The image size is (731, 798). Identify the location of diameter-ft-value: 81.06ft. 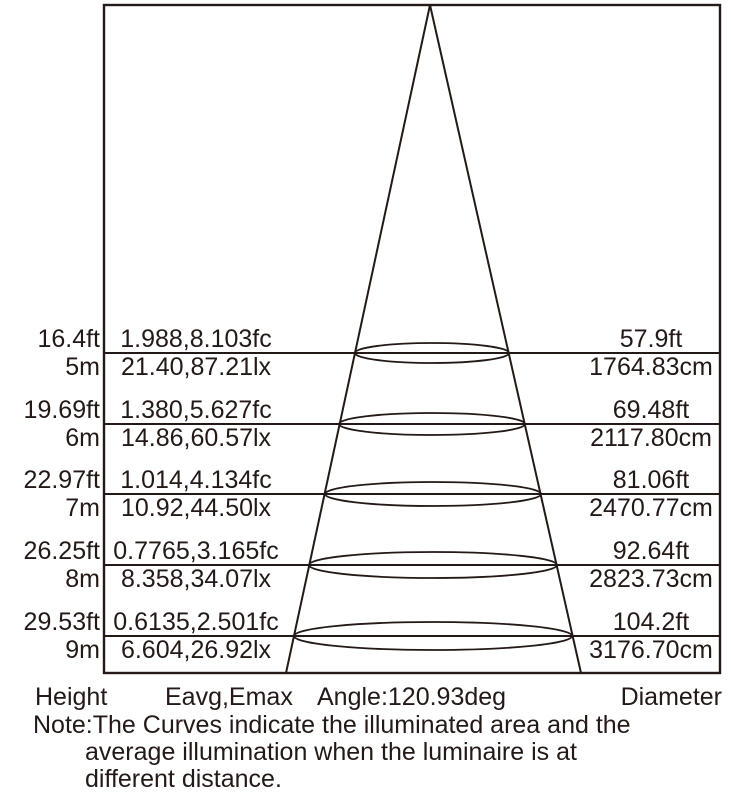
(651, 480).